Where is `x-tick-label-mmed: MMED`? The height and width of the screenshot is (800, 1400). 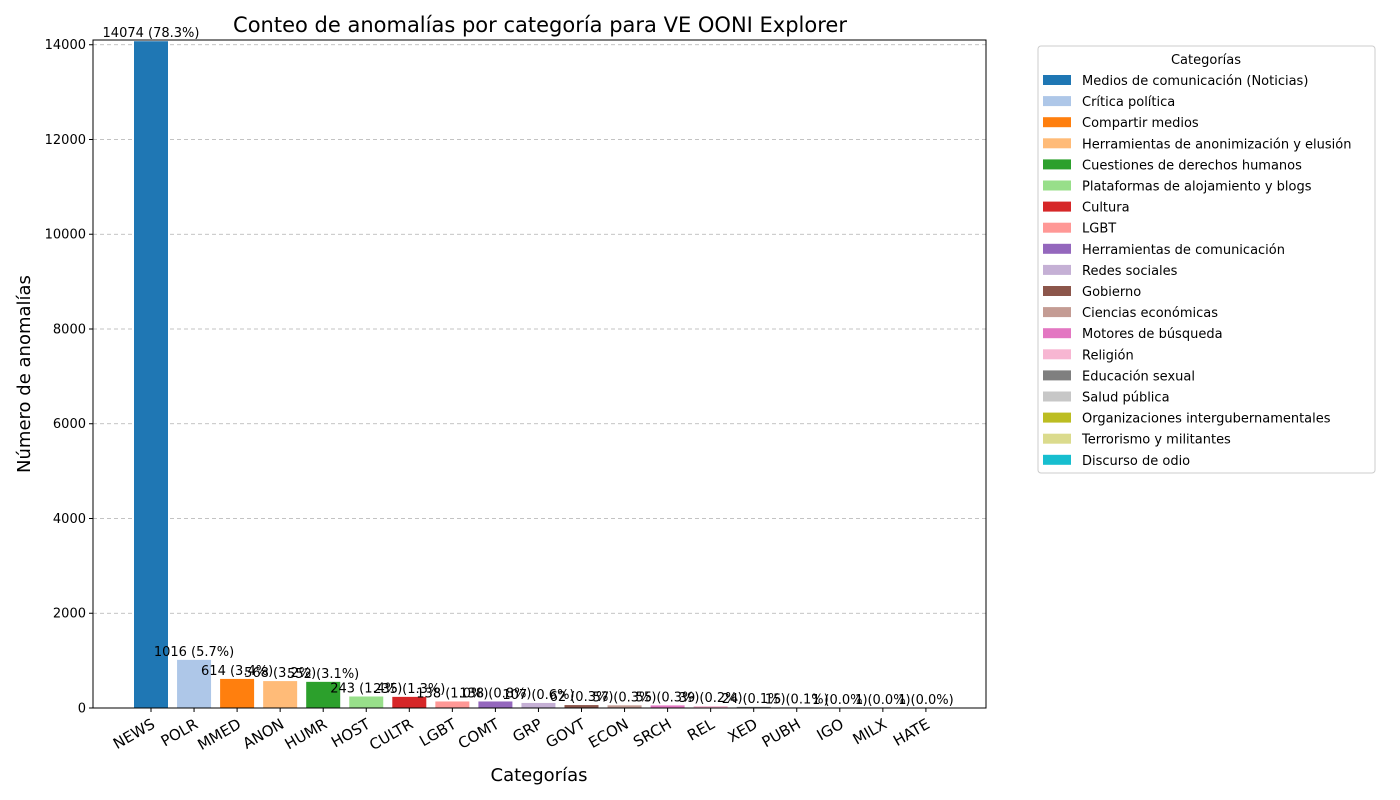 x-tick-label-mmed: MMED is located at coordinates (219, 734).